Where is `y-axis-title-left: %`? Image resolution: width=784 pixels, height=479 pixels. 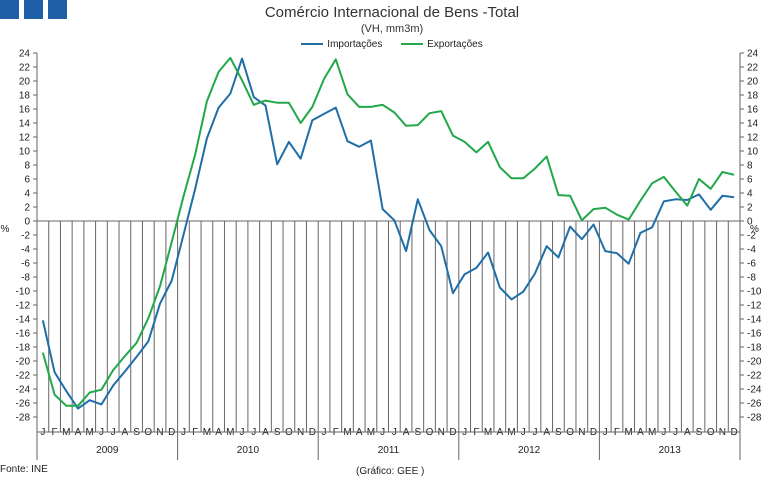 y-axis-title-left: % is located at coordinates (5, 229).